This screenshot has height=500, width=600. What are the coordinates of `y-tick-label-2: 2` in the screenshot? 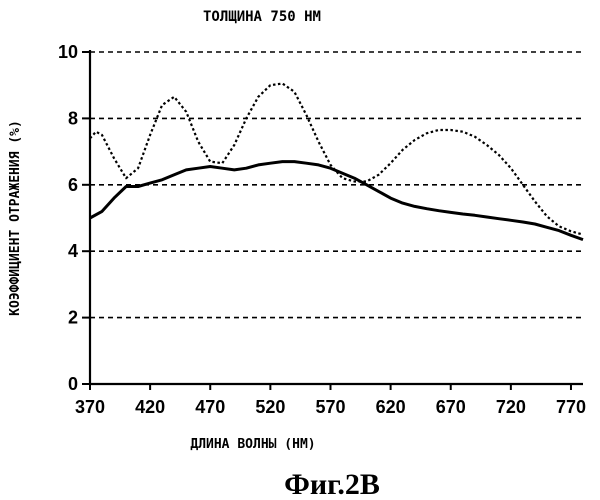 It's located at (73, 318).